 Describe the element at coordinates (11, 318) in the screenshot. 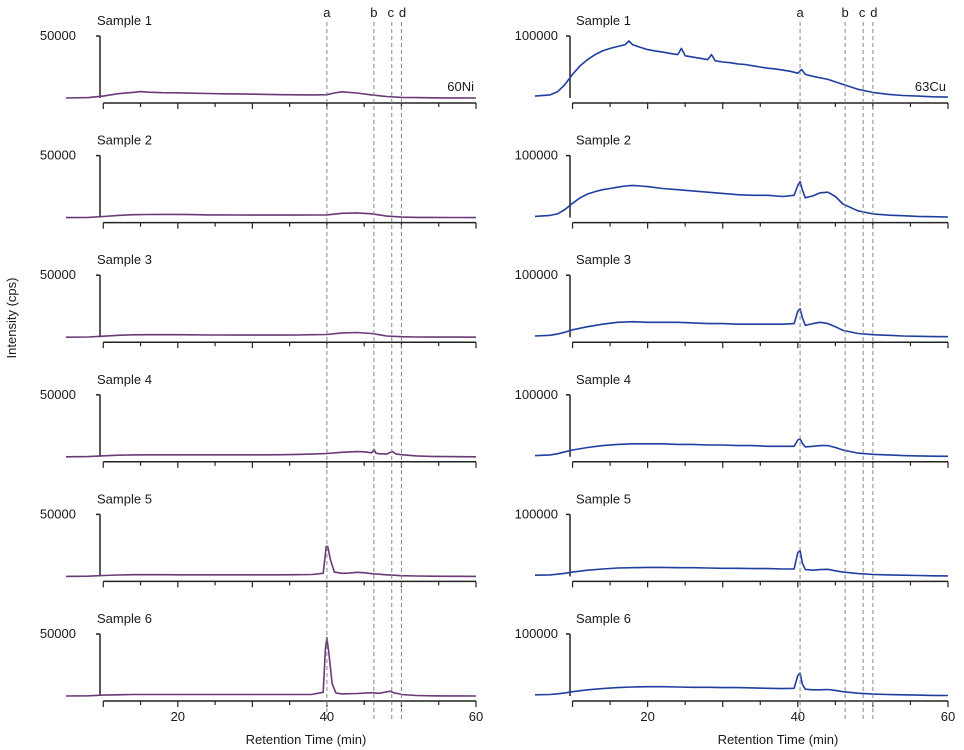

I see `y-axis-title: Intensity (cps)` at that location.